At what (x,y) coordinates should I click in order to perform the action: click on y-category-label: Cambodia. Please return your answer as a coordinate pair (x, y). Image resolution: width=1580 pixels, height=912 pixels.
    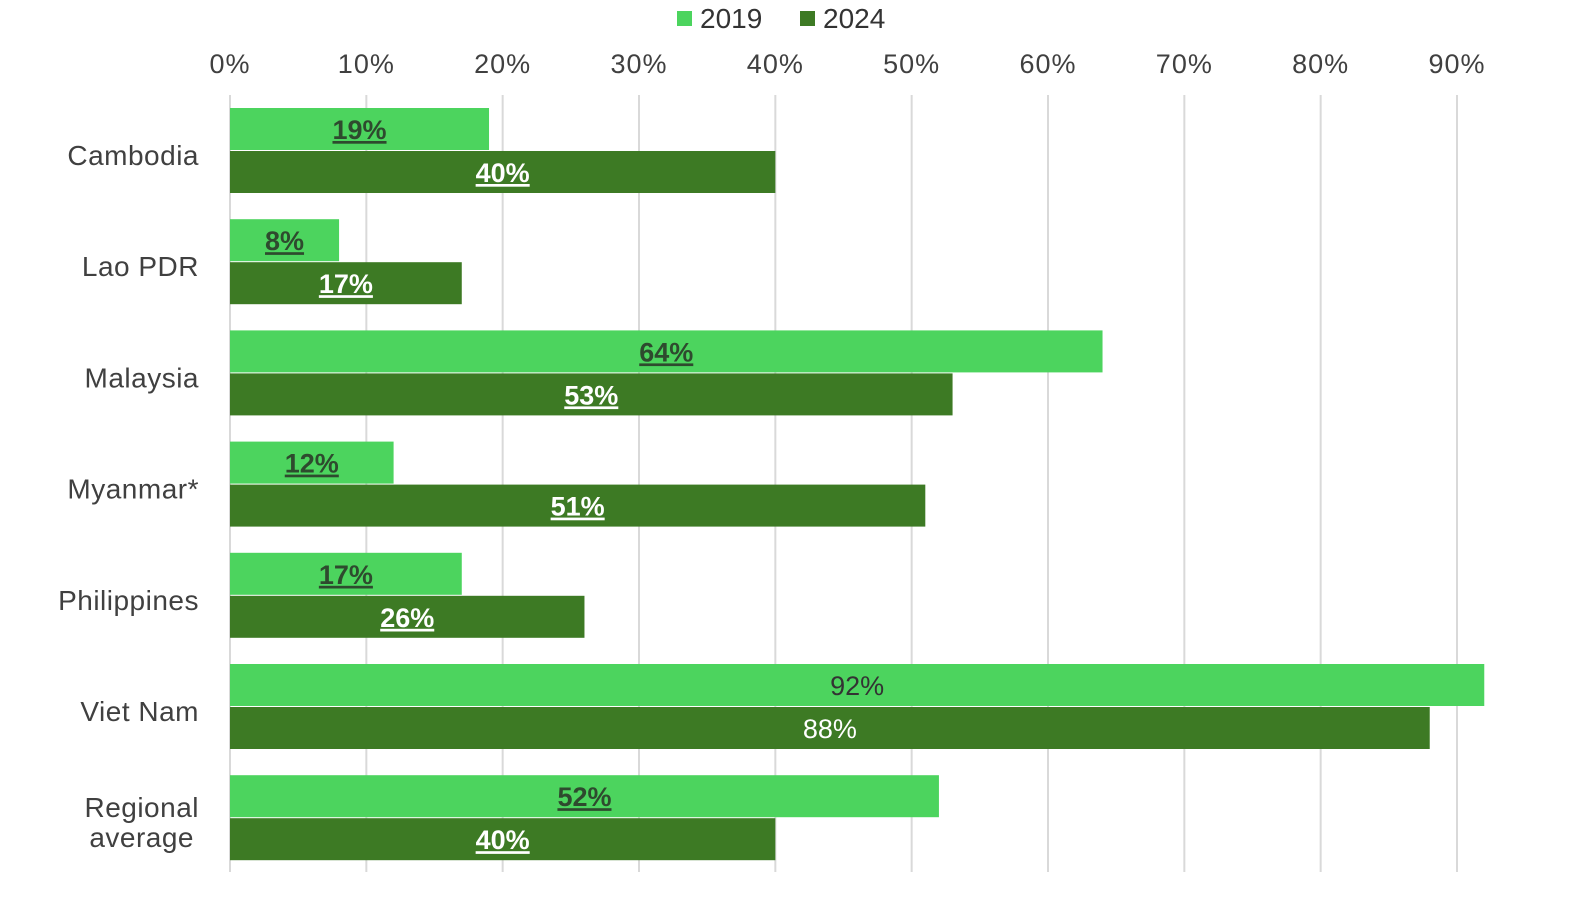
    Looking at the image, I should click on (133, 155).